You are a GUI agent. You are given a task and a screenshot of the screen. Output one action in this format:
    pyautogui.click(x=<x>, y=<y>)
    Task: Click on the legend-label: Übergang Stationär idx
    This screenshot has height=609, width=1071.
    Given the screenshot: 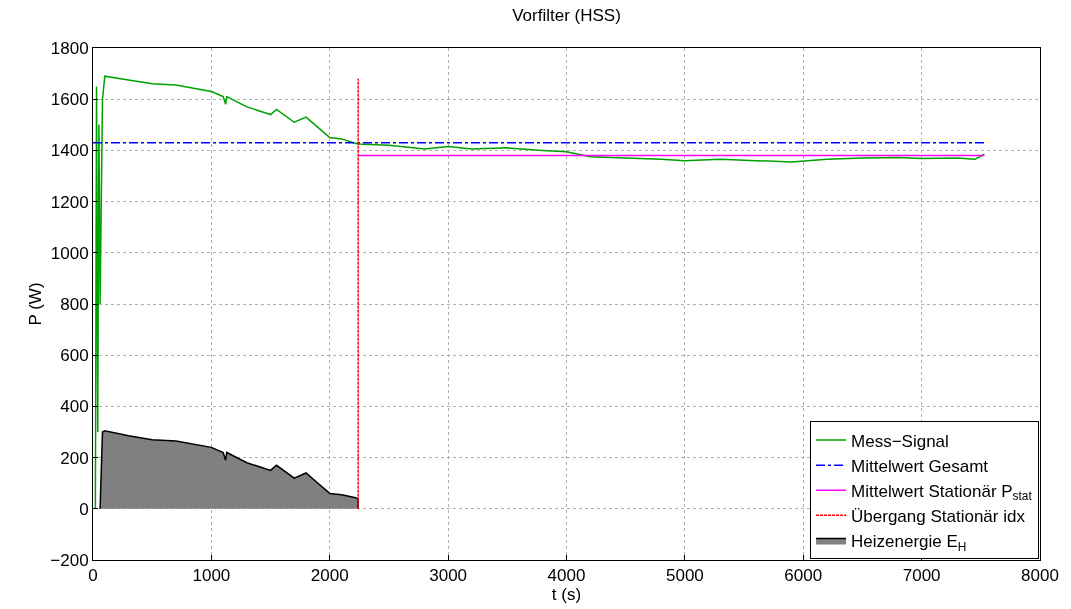 What is the action you would take?
    pyautogui.click(x=938, y=516)
    